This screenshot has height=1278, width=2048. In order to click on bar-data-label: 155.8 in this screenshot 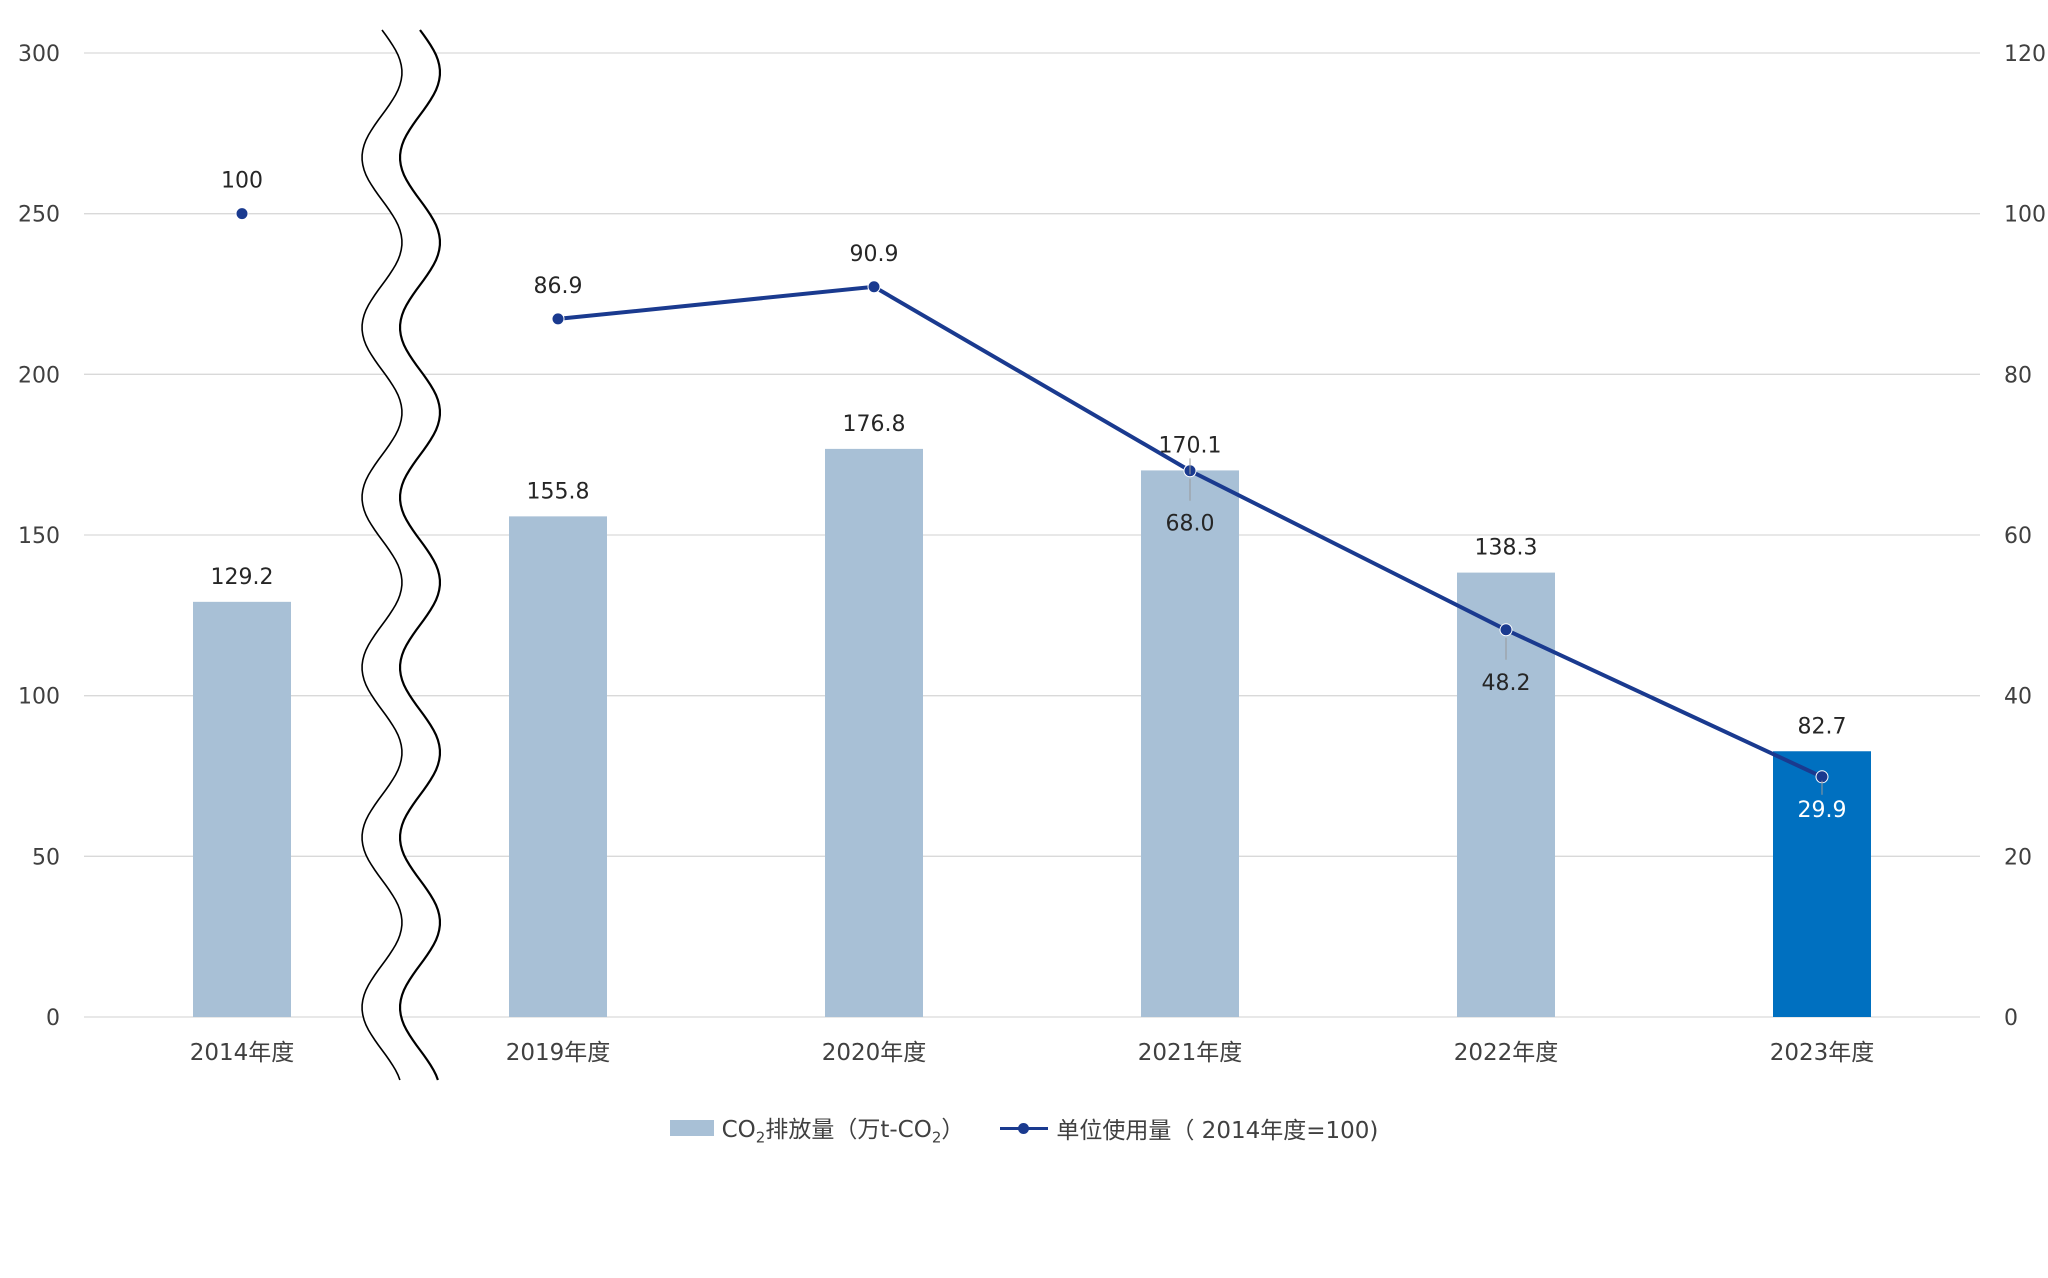, I will do `click(558, 491)`.